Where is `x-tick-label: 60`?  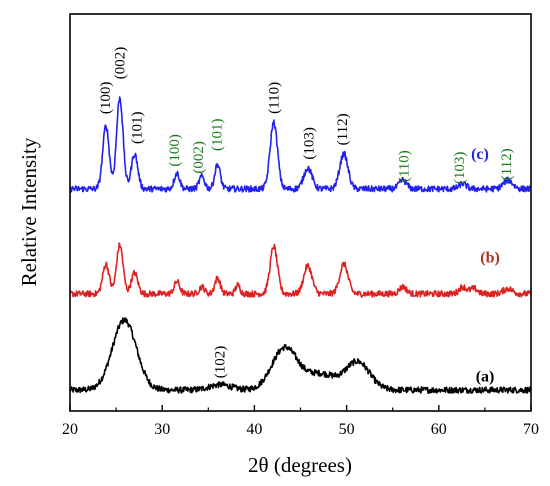 x-tick-label: 60 is located at coordinates (439, 429).